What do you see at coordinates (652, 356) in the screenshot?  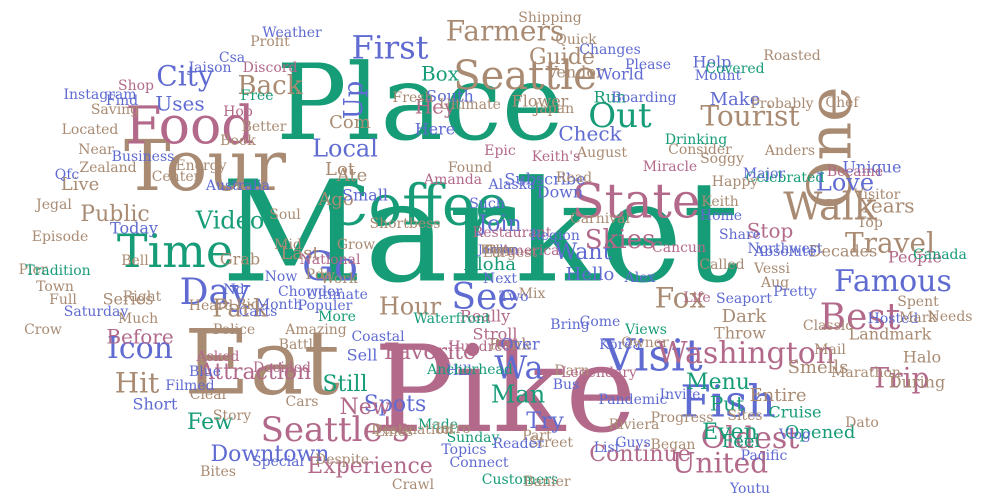 I see `cloud-word-visit-10: Visit` at bounding box center [652, 356].